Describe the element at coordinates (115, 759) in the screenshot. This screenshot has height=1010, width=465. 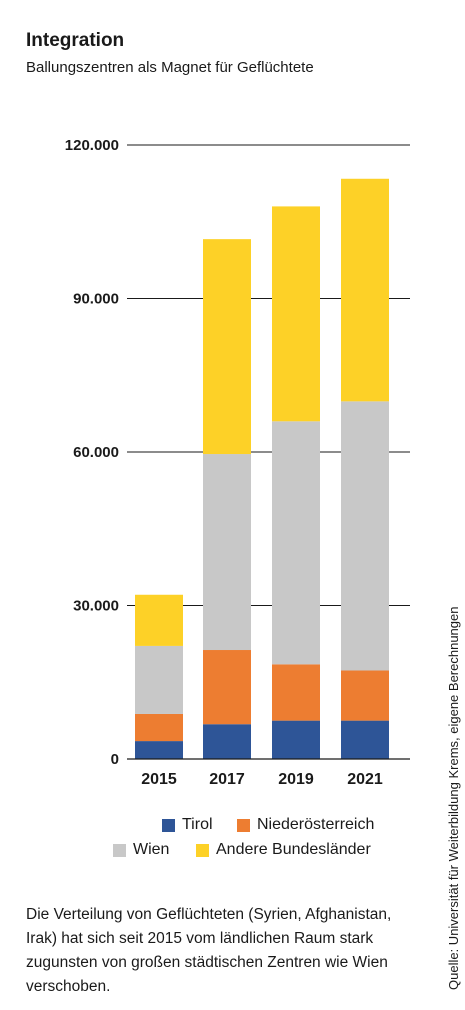
I see `y-tick-label-0: 0` at that location.